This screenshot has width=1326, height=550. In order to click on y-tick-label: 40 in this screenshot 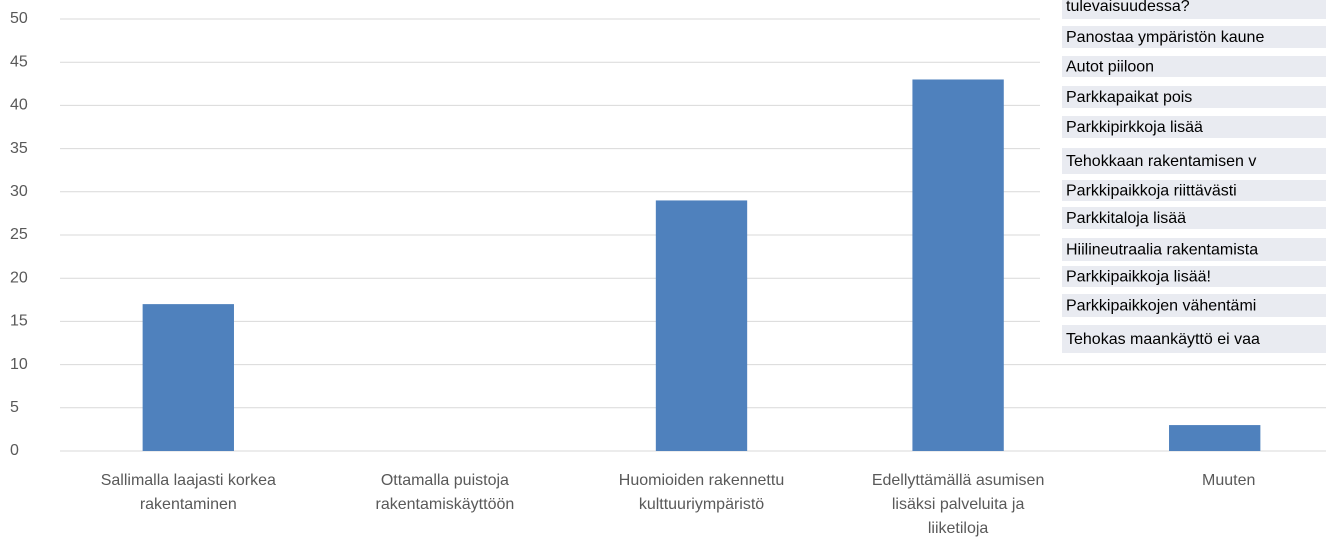, I will do `click(19, 105)`.